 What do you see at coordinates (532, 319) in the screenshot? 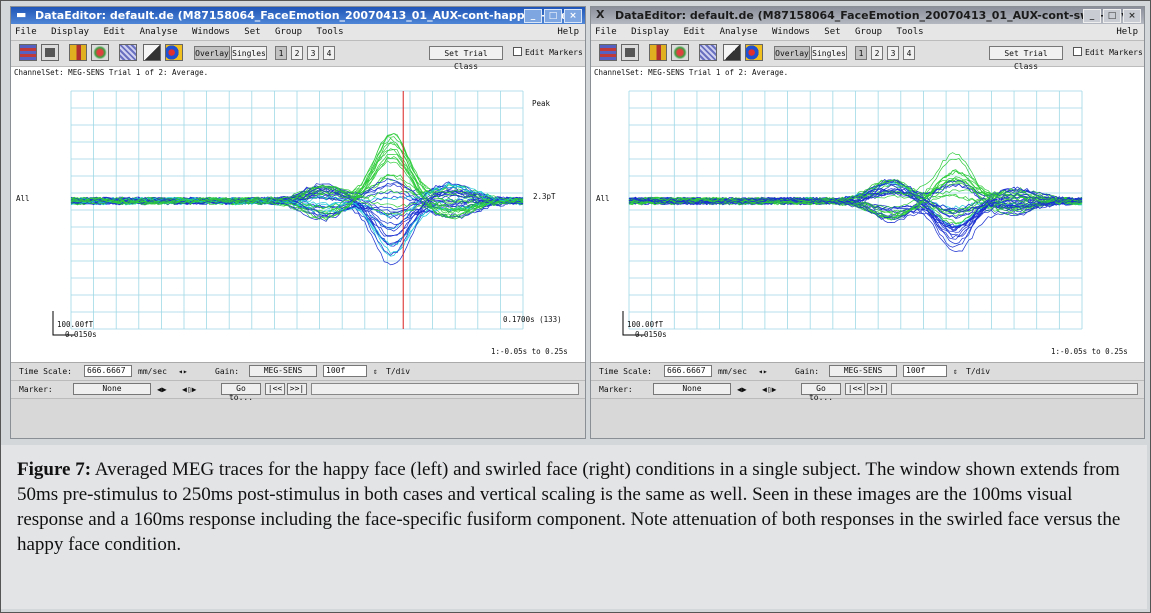
I see `cursor-time-label: 0.1700s (133)` at bounding box center [532, 319].